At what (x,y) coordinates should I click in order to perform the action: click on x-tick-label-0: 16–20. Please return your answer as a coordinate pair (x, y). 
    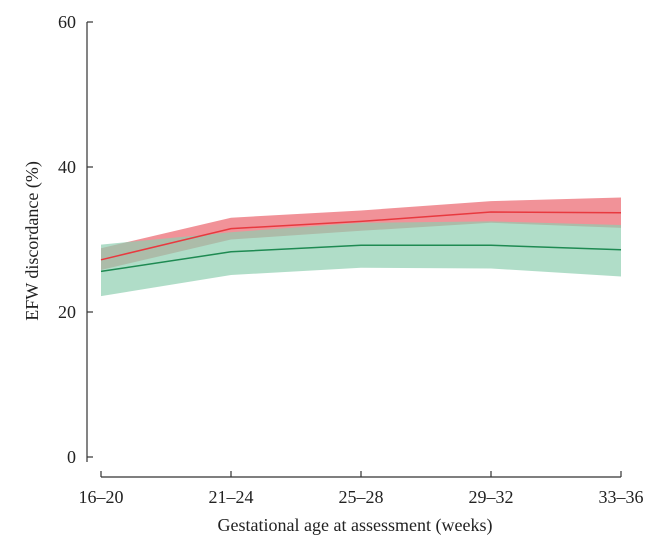
    Looking at the image, I should click on (101, 497).